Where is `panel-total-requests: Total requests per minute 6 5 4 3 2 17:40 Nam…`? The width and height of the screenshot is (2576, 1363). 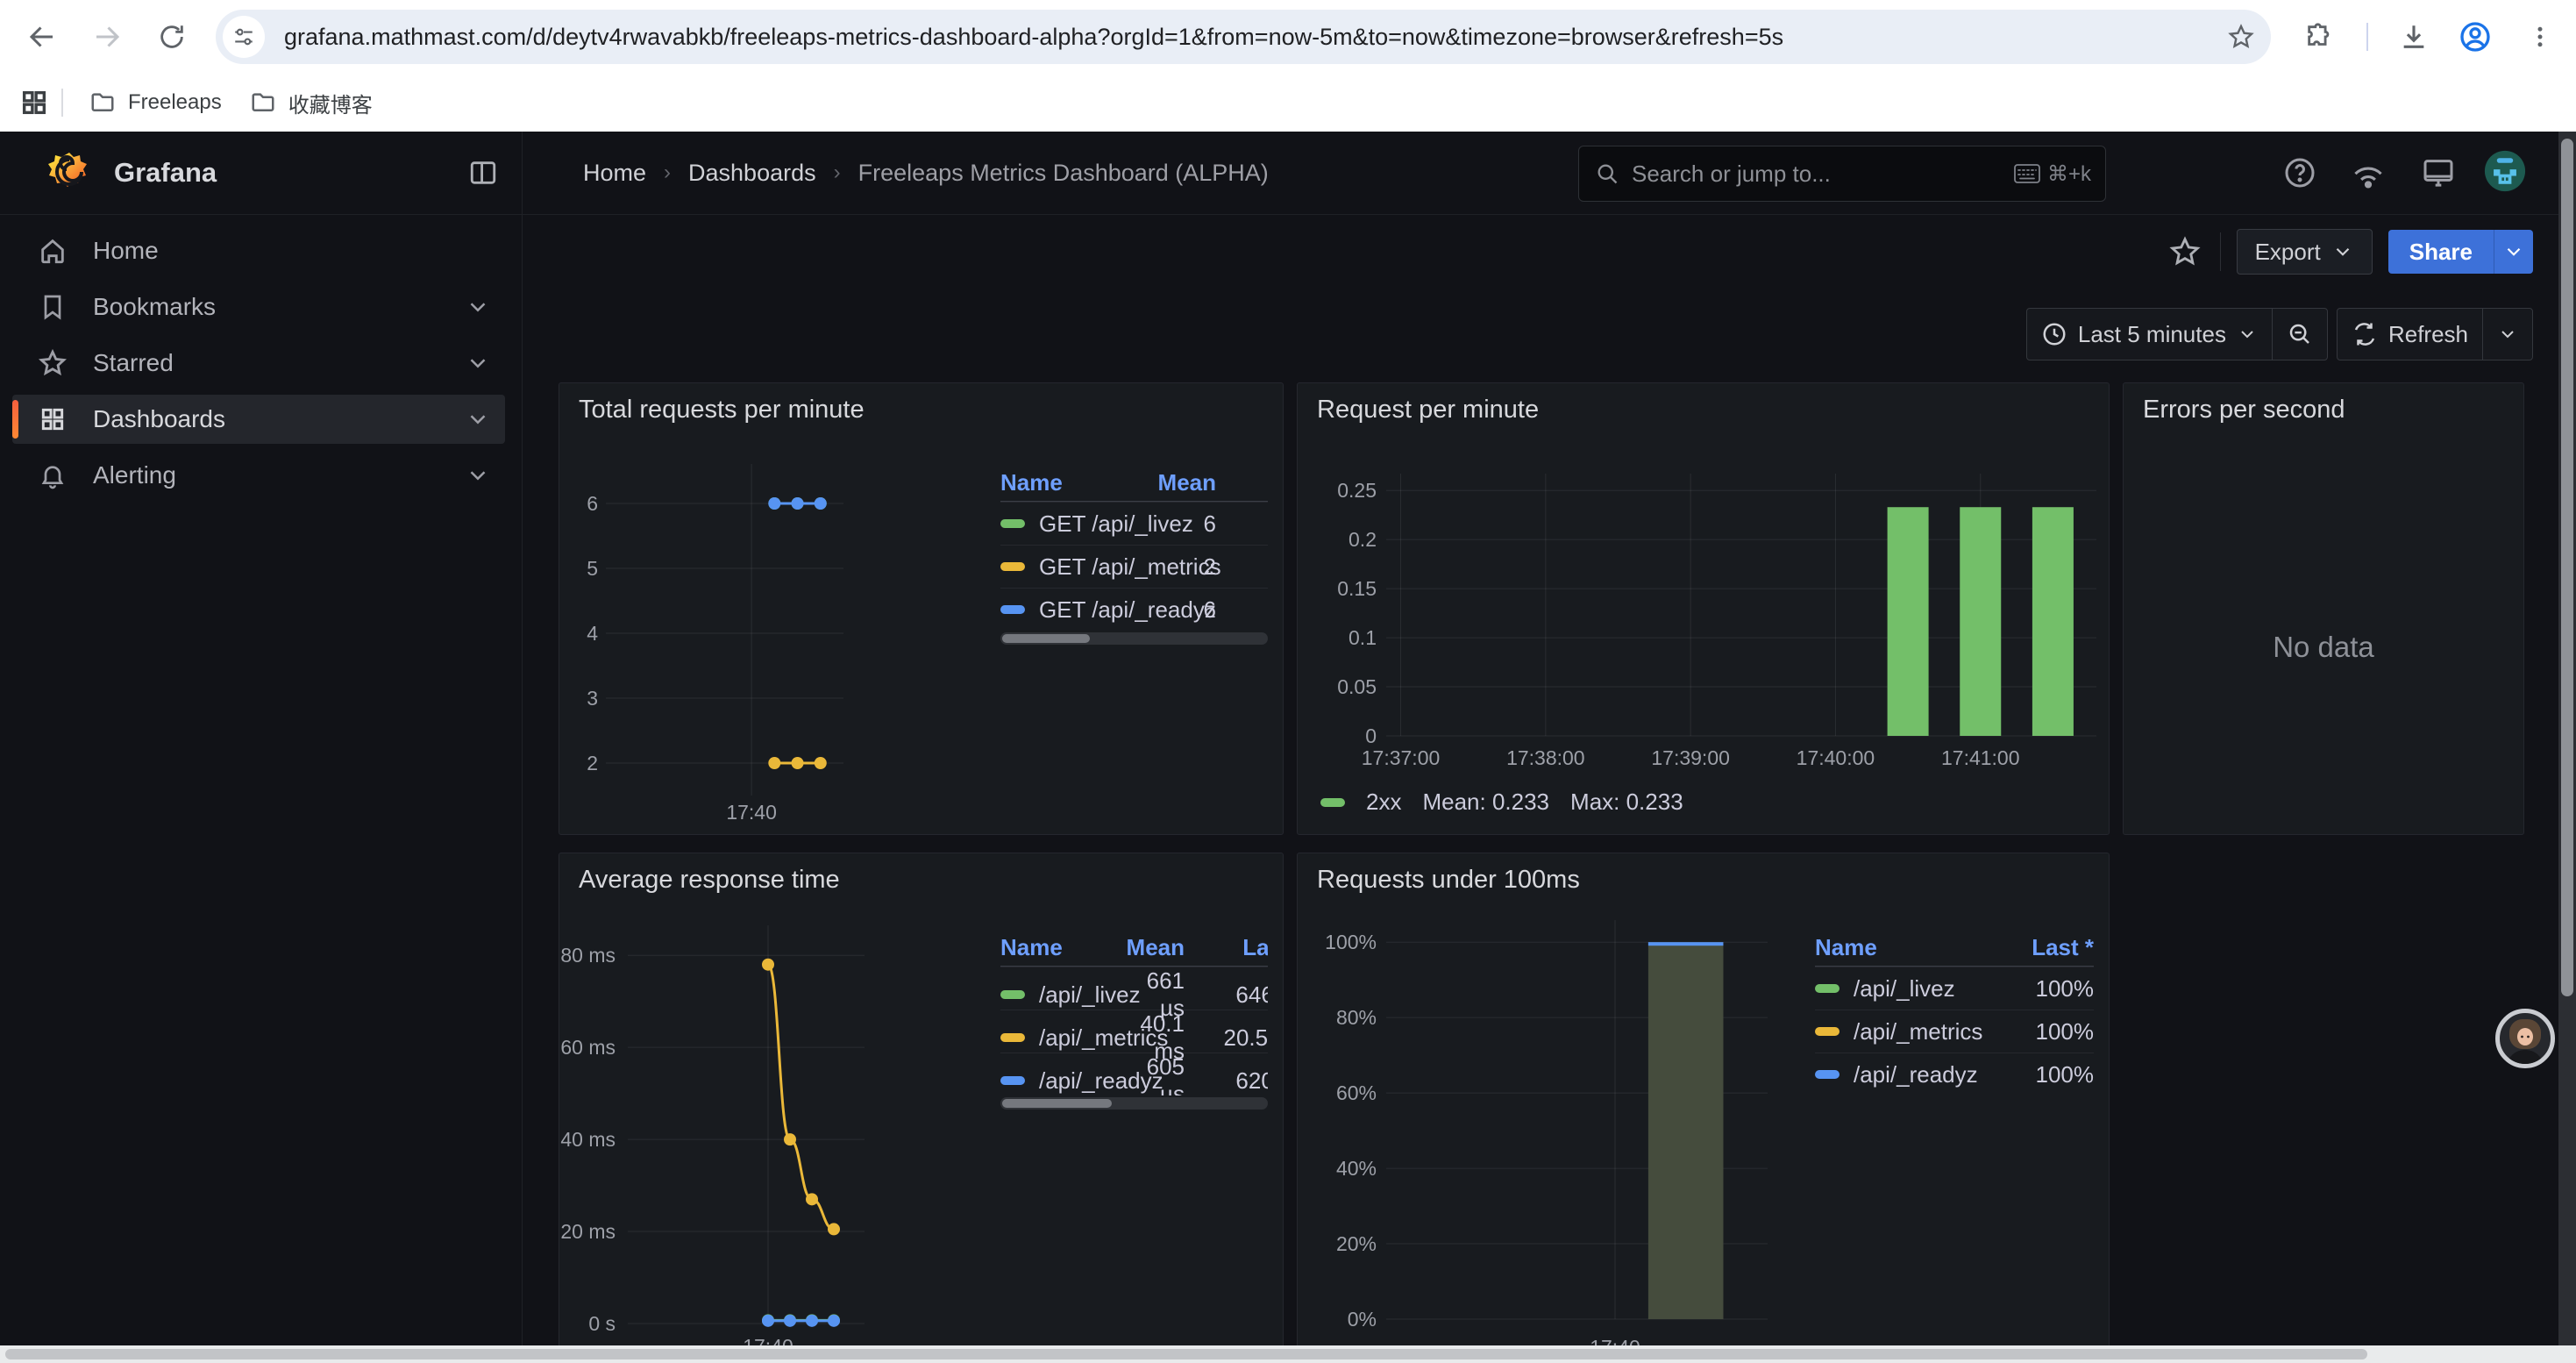 panel-total-requests: Total requests per minute 6 5 4 3 2 17:40 Nam… is located at coordinates (921, 608).